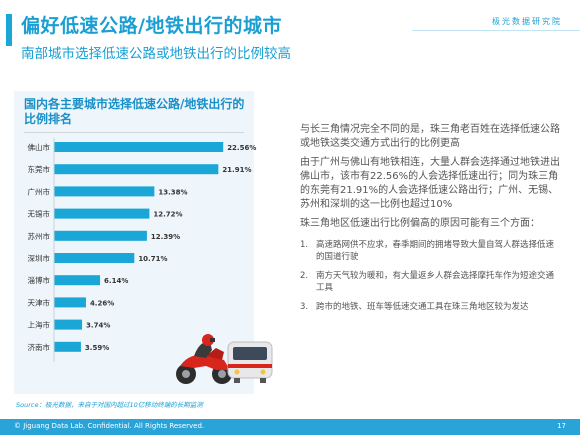  Describe the element at coordinates (151, 26) in the screenshot. I see `page-title: 偏好低速公路/地铁出行的城市` at that location.